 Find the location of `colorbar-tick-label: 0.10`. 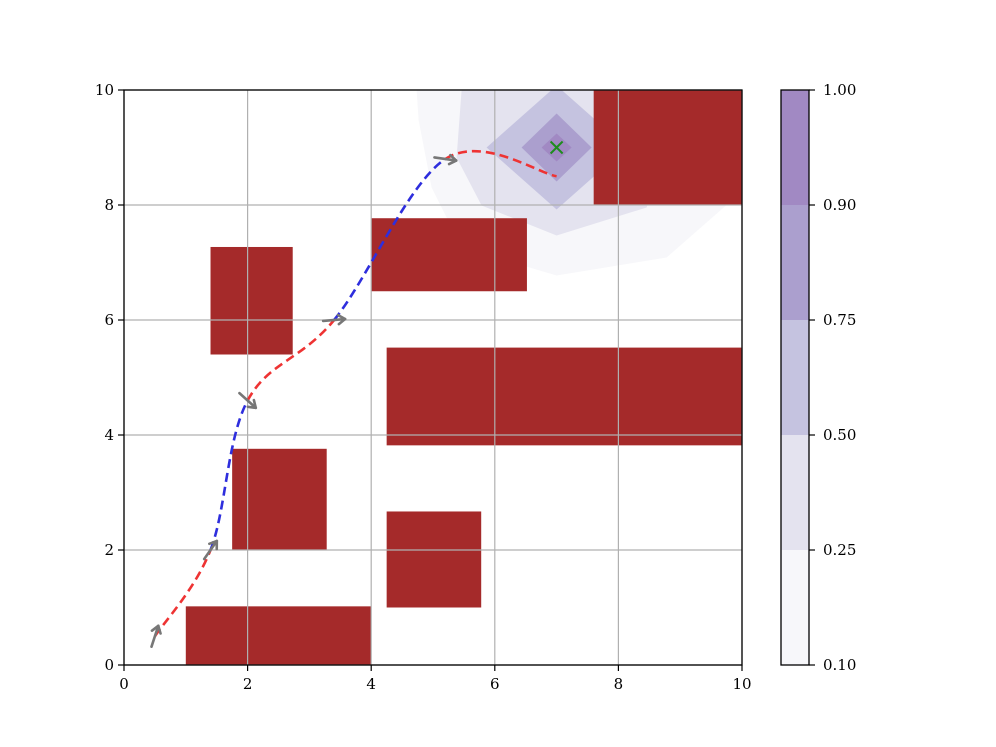

colorbar-tick-label: 0.10 is located at coordinates (839, 665).